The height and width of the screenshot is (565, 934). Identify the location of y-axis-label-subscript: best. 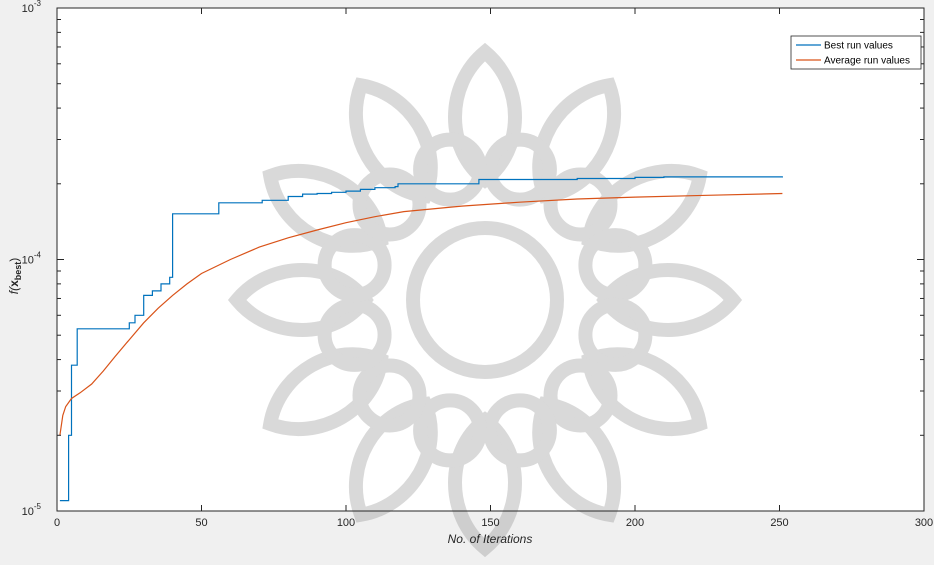
(18, 271).